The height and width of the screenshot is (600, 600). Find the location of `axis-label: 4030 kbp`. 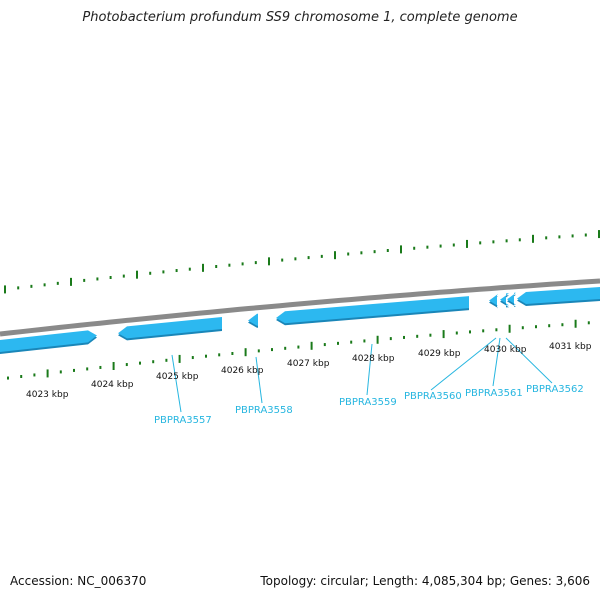

axis-label: 4030 kbp is located at coordinates (505, 350).